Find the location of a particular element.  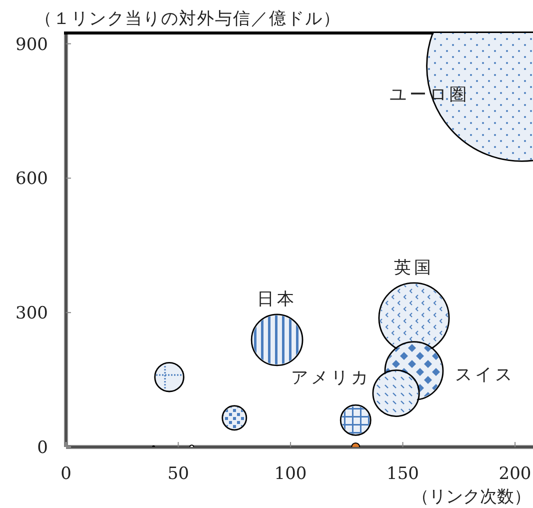

series-label: ユーロ圏 is located at coordinates (430, 95).